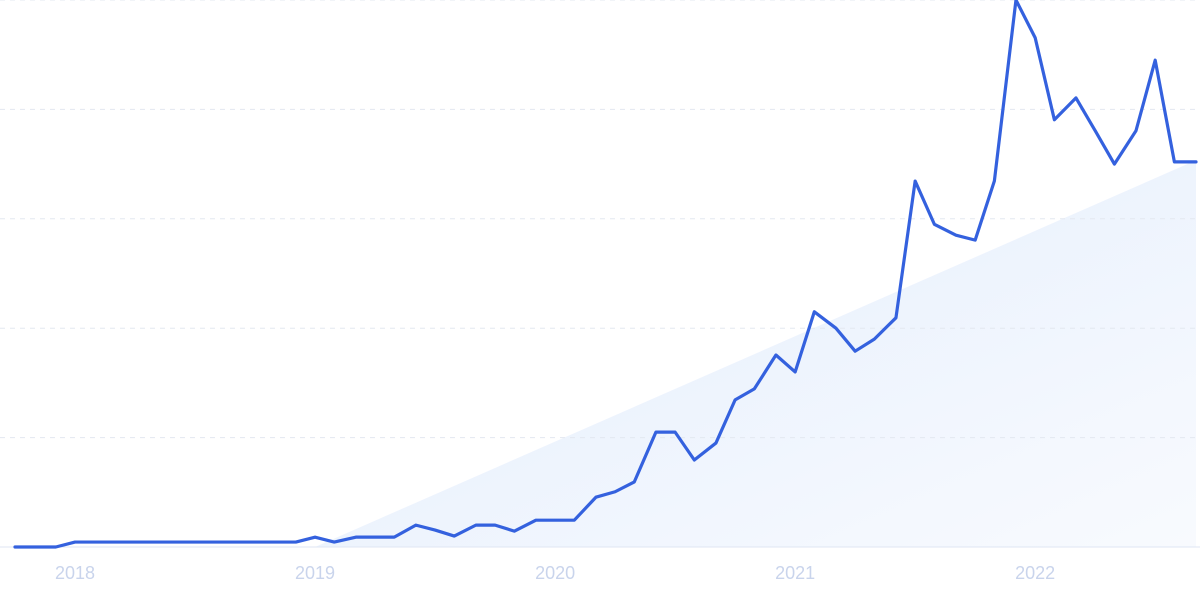 The image size is (1200, 599). Describe the element at coordinates (1035, 573) in the screenshot. I see `x-tick-label: 2022` at that location.